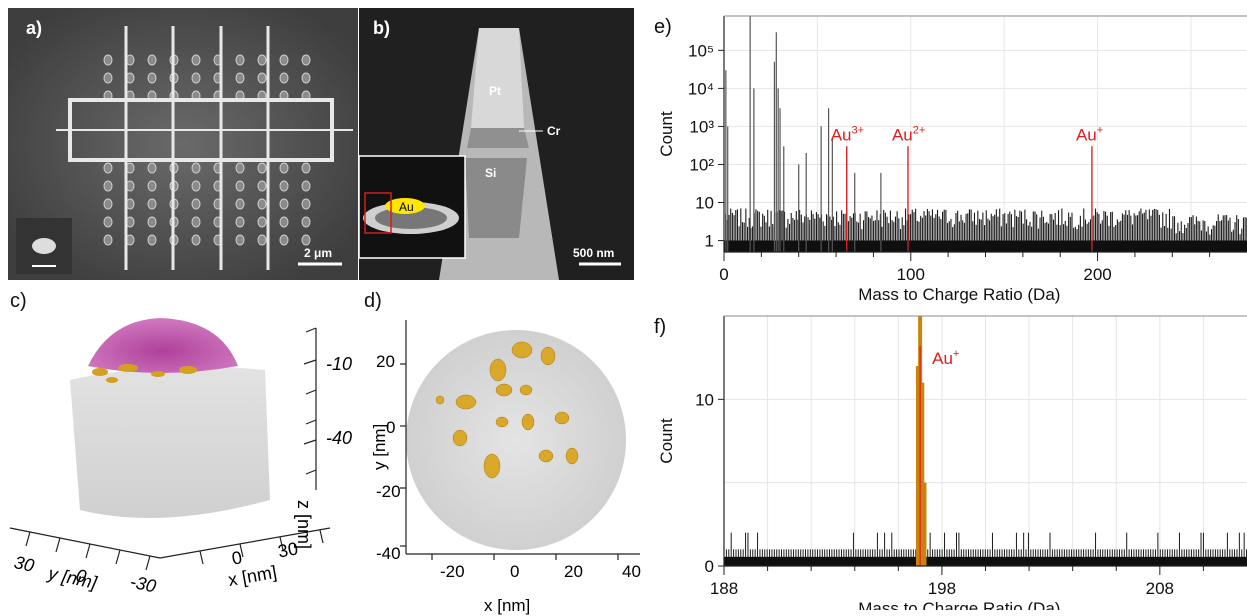 The width and height of the screenshot is (1247, 616). What do you see at coordinates (701, 164) in the screenshot?
I see `y-tick-label: 10²` at bounding box center [701, 164].